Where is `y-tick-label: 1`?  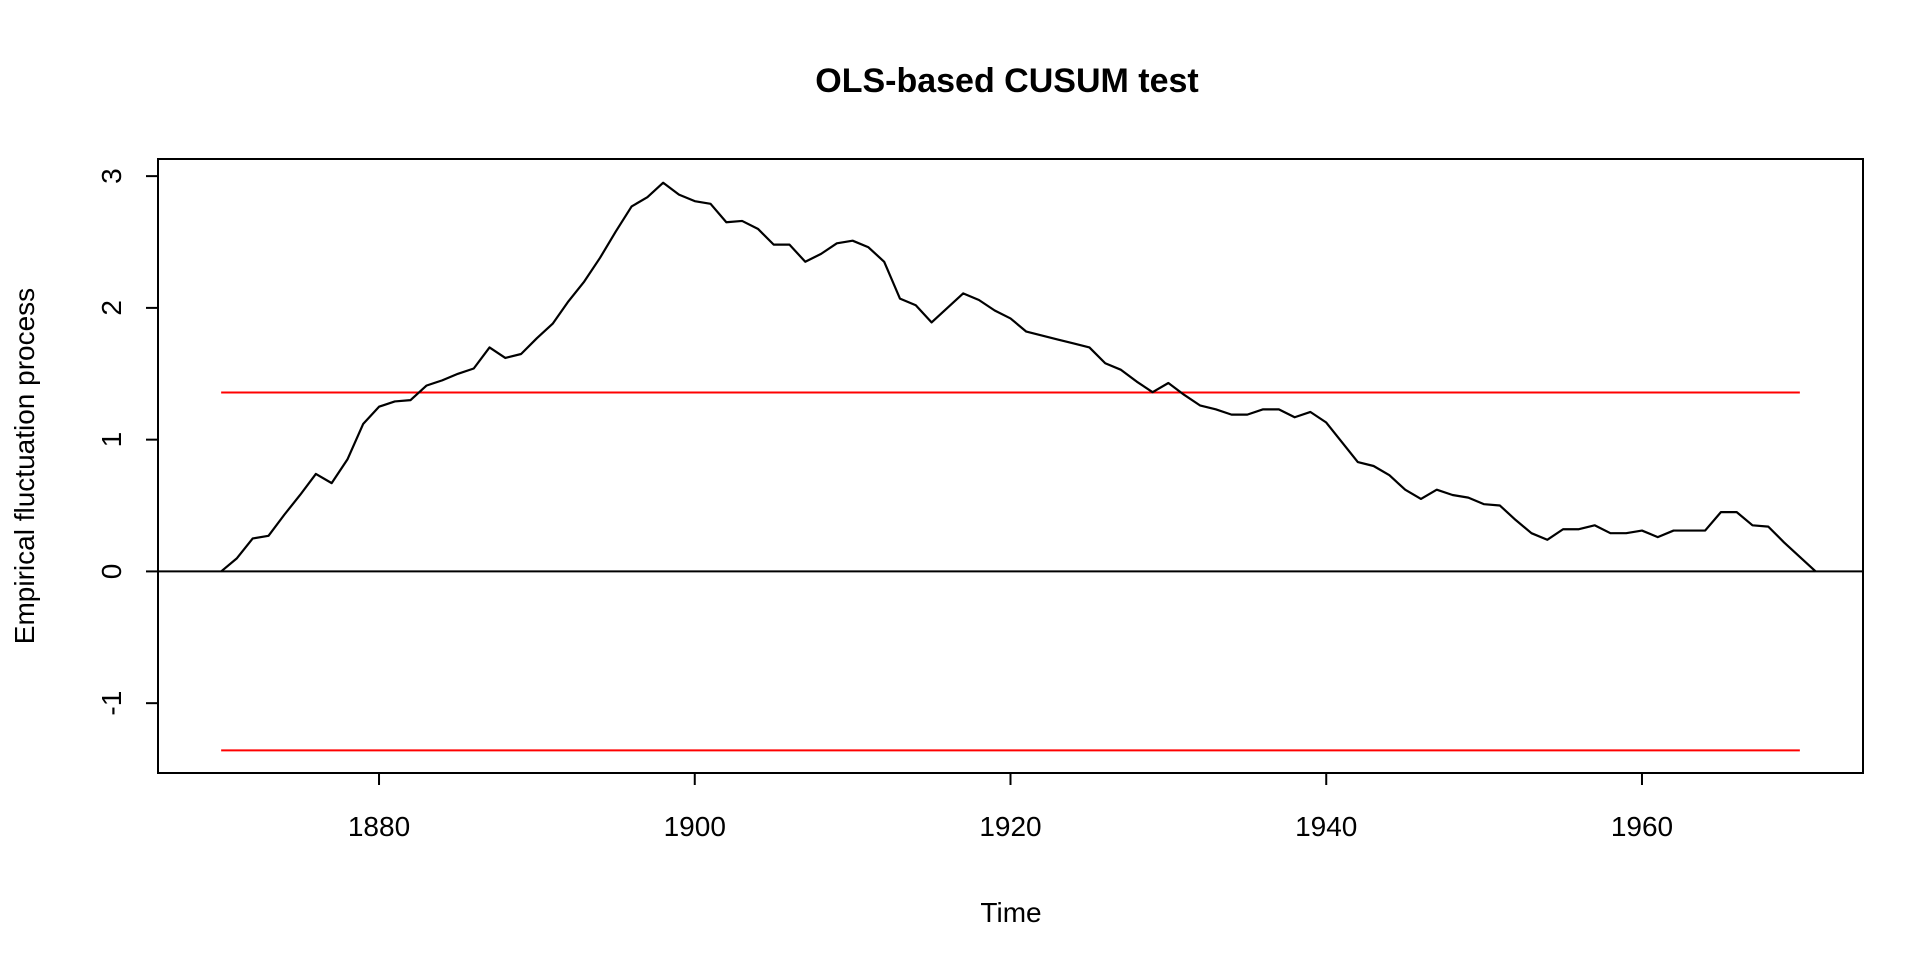
y-tick-label: 1 is located at coordinates (111, 440).